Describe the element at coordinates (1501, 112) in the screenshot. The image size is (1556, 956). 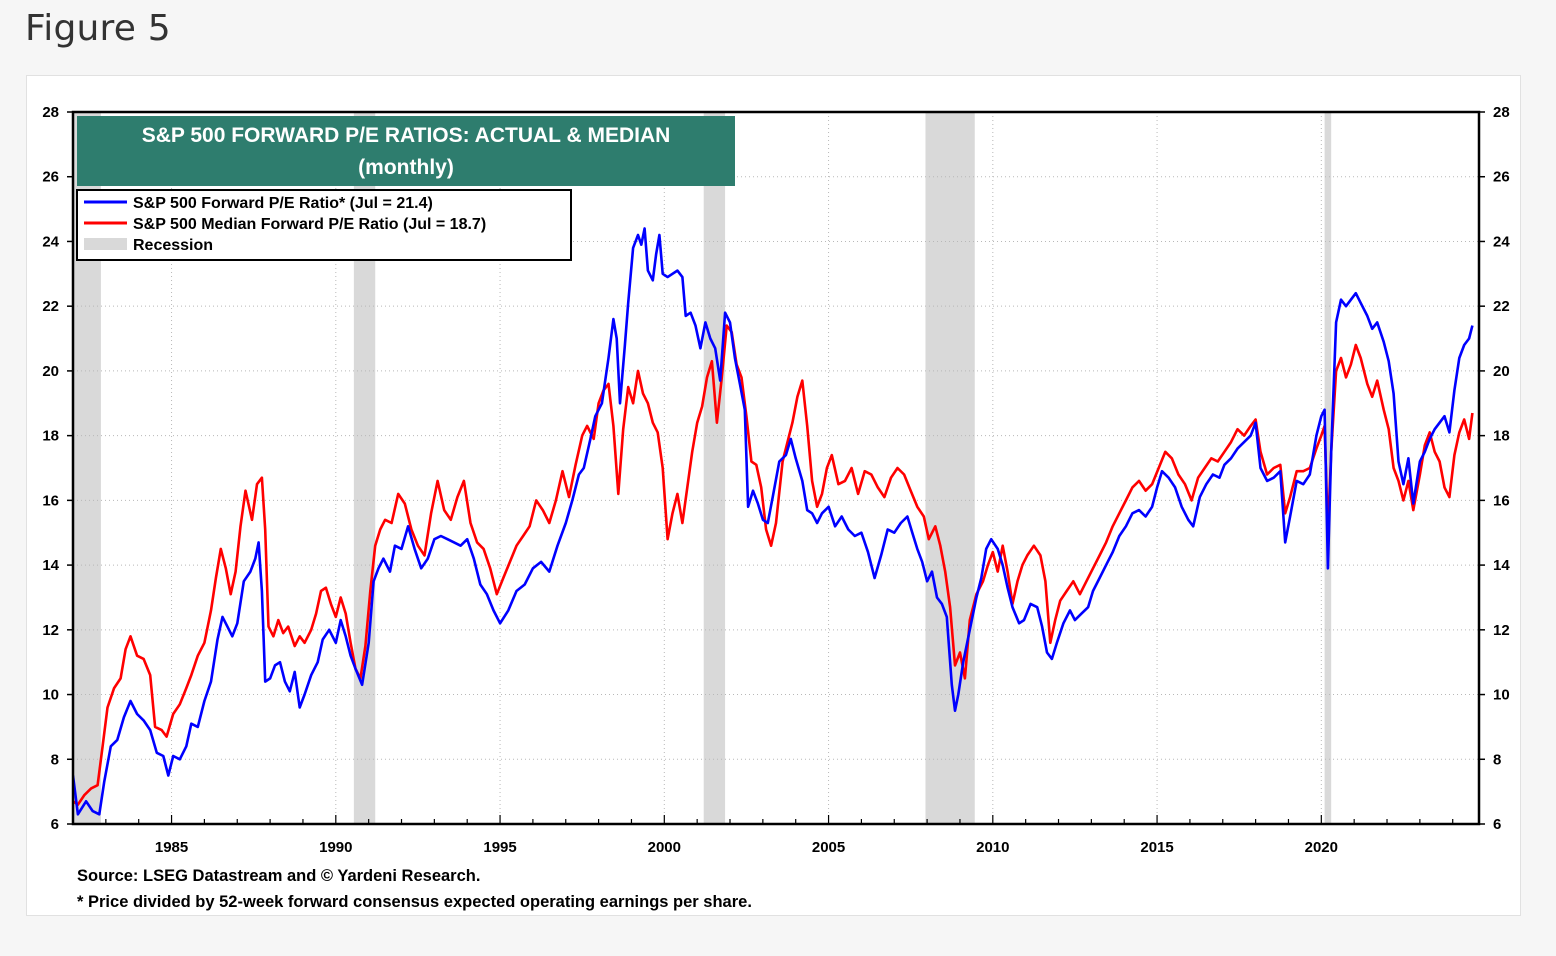
I see `y-tick-label-right: 28` at that location.